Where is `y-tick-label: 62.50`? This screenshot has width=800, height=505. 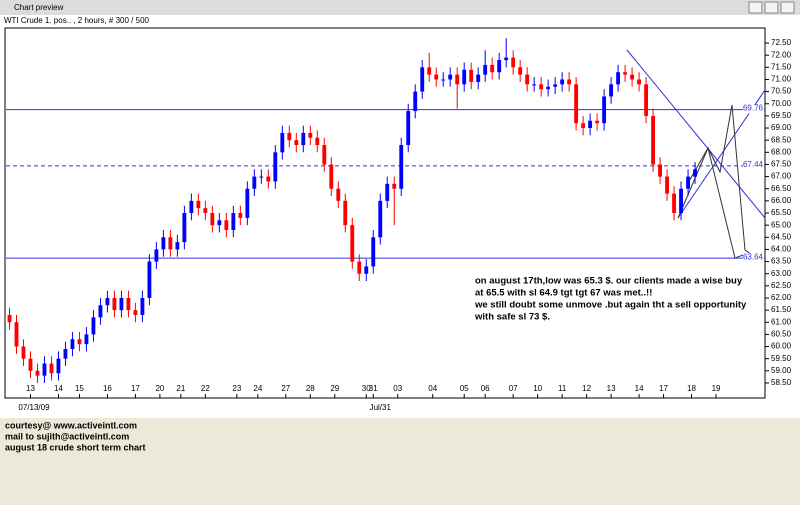
y-tick-label: 62.50 is located at coordinates (781, 285).